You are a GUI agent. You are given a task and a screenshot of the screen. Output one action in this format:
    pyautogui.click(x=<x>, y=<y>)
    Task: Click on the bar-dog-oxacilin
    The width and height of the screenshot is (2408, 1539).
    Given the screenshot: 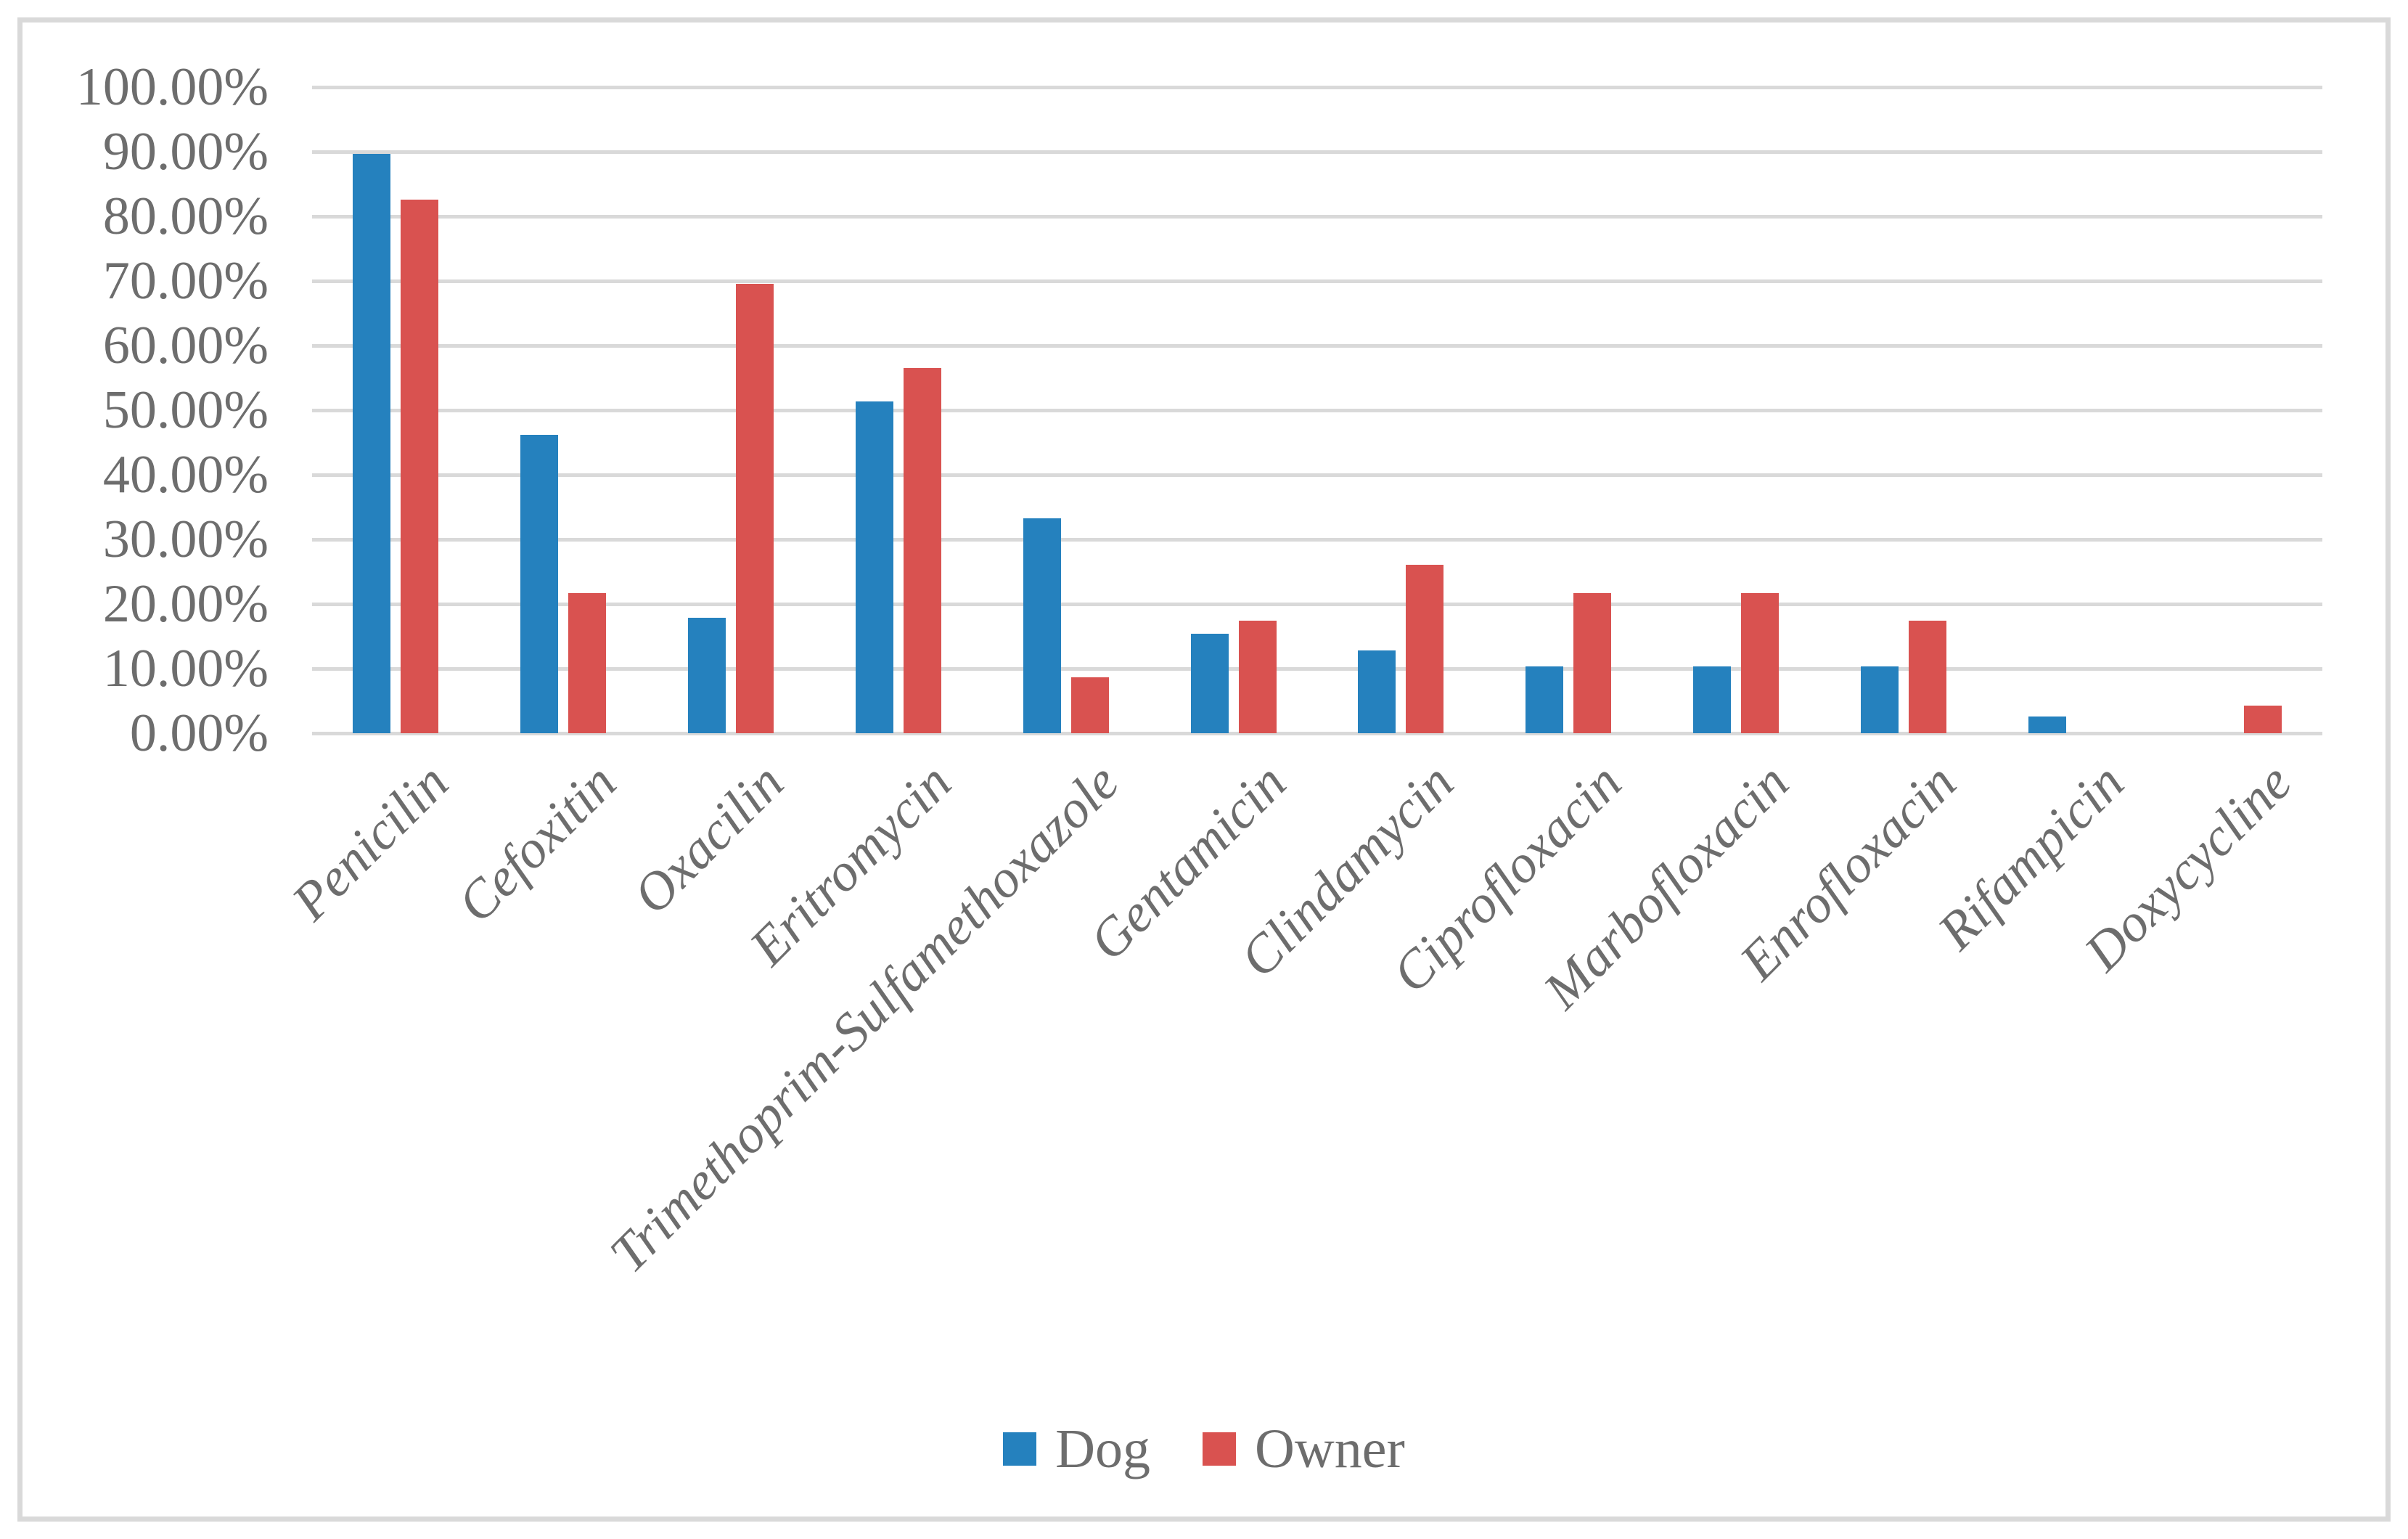 What is the action you would take?
    pyautogui.click(x=707, y=675)
    